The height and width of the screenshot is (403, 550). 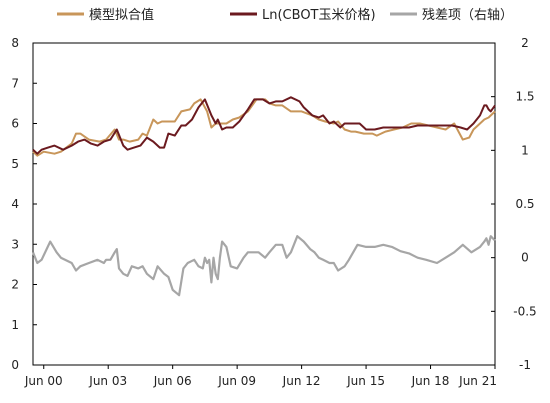 I want to click on x-axis-tick-label: Jun 09, so click(x=236, y=381).